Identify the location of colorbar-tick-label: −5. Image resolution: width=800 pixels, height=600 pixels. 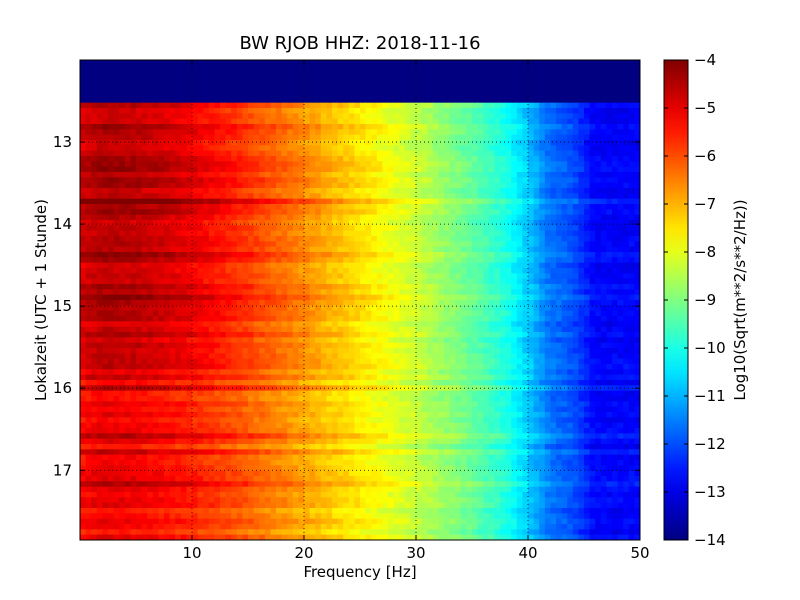
(705, 108).